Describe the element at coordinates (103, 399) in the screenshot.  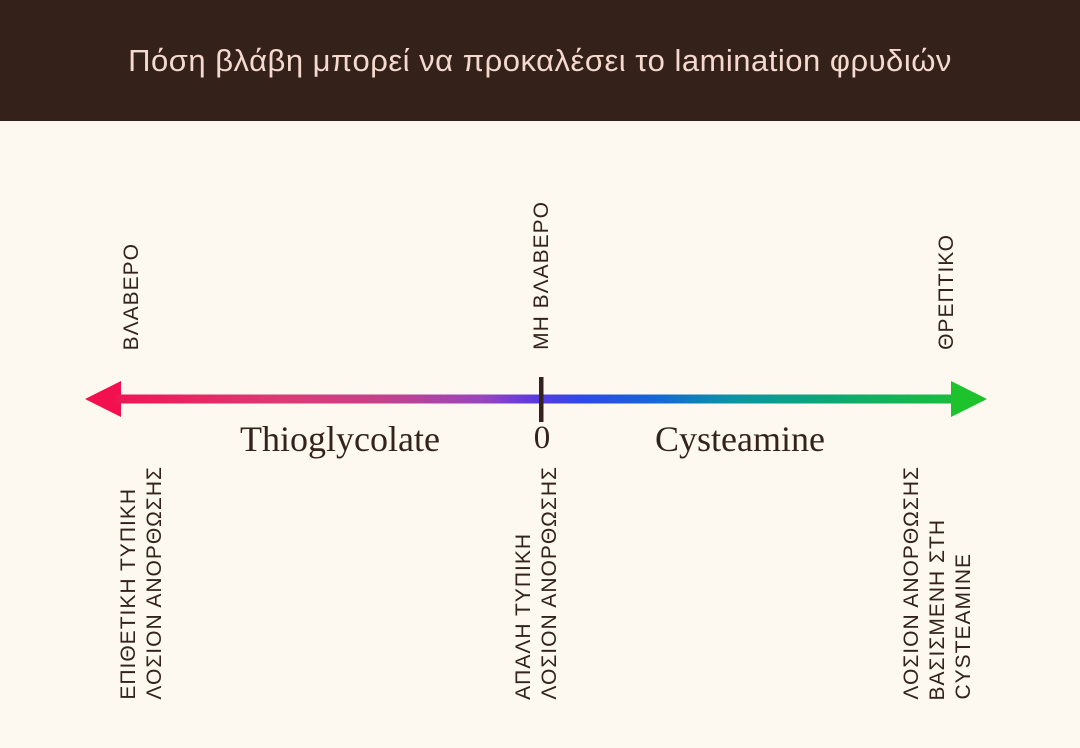
I see `arrow-head-left-icon` at that location.